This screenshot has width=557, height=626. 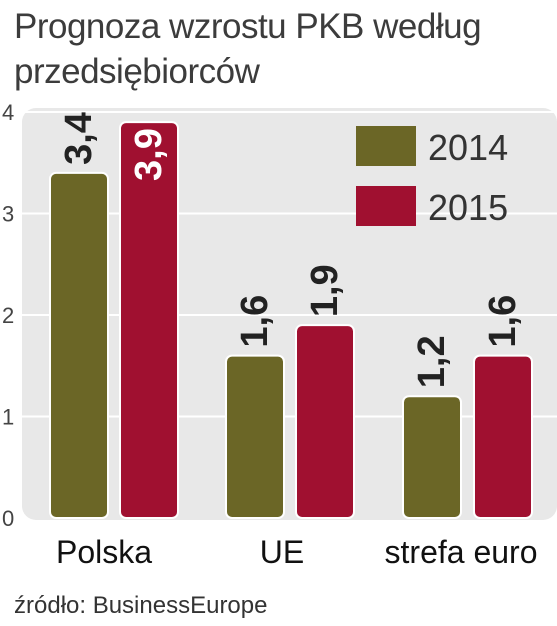 I want to click on data-label: 1,2, so click(x=432, y=361).